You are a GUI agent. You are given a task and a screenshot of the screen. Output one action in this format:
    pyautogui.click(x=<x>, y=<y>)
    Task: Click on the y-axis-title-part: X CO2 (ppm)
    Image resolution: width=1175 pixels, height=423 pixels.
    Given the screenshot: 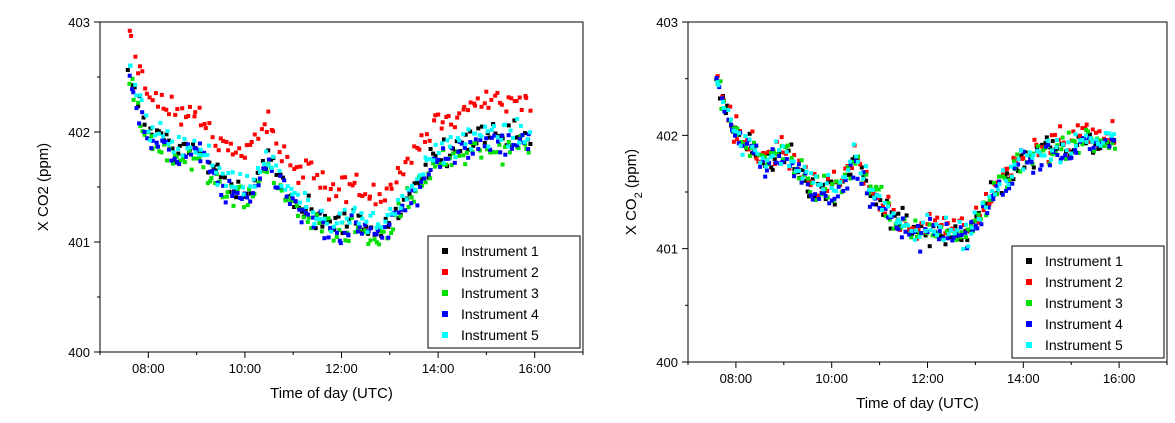 What is the action you would take?
    pyautogui.click(x=43, y=187)
    